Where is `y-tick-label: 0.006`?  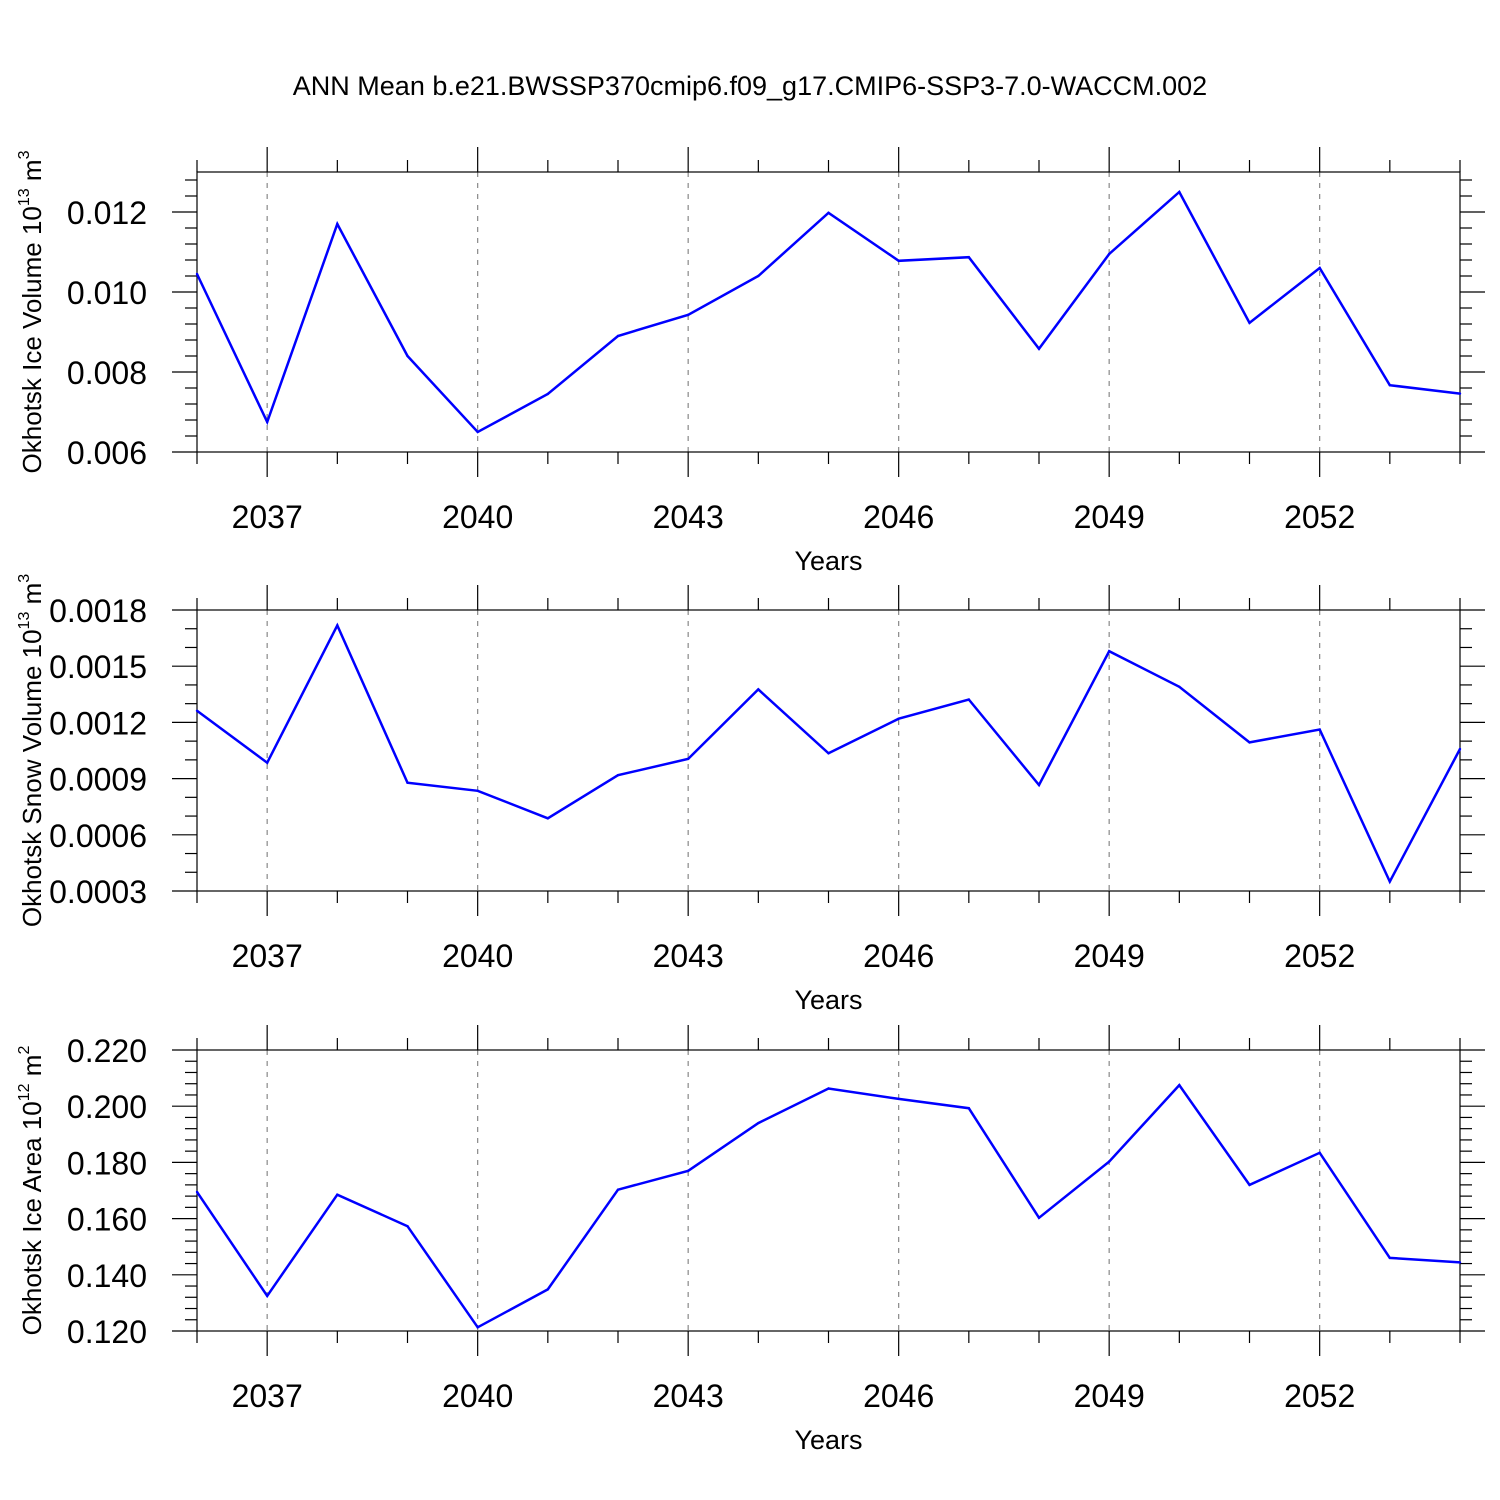 y-tick-label: 0.006 is located at coordinates (107, 453).